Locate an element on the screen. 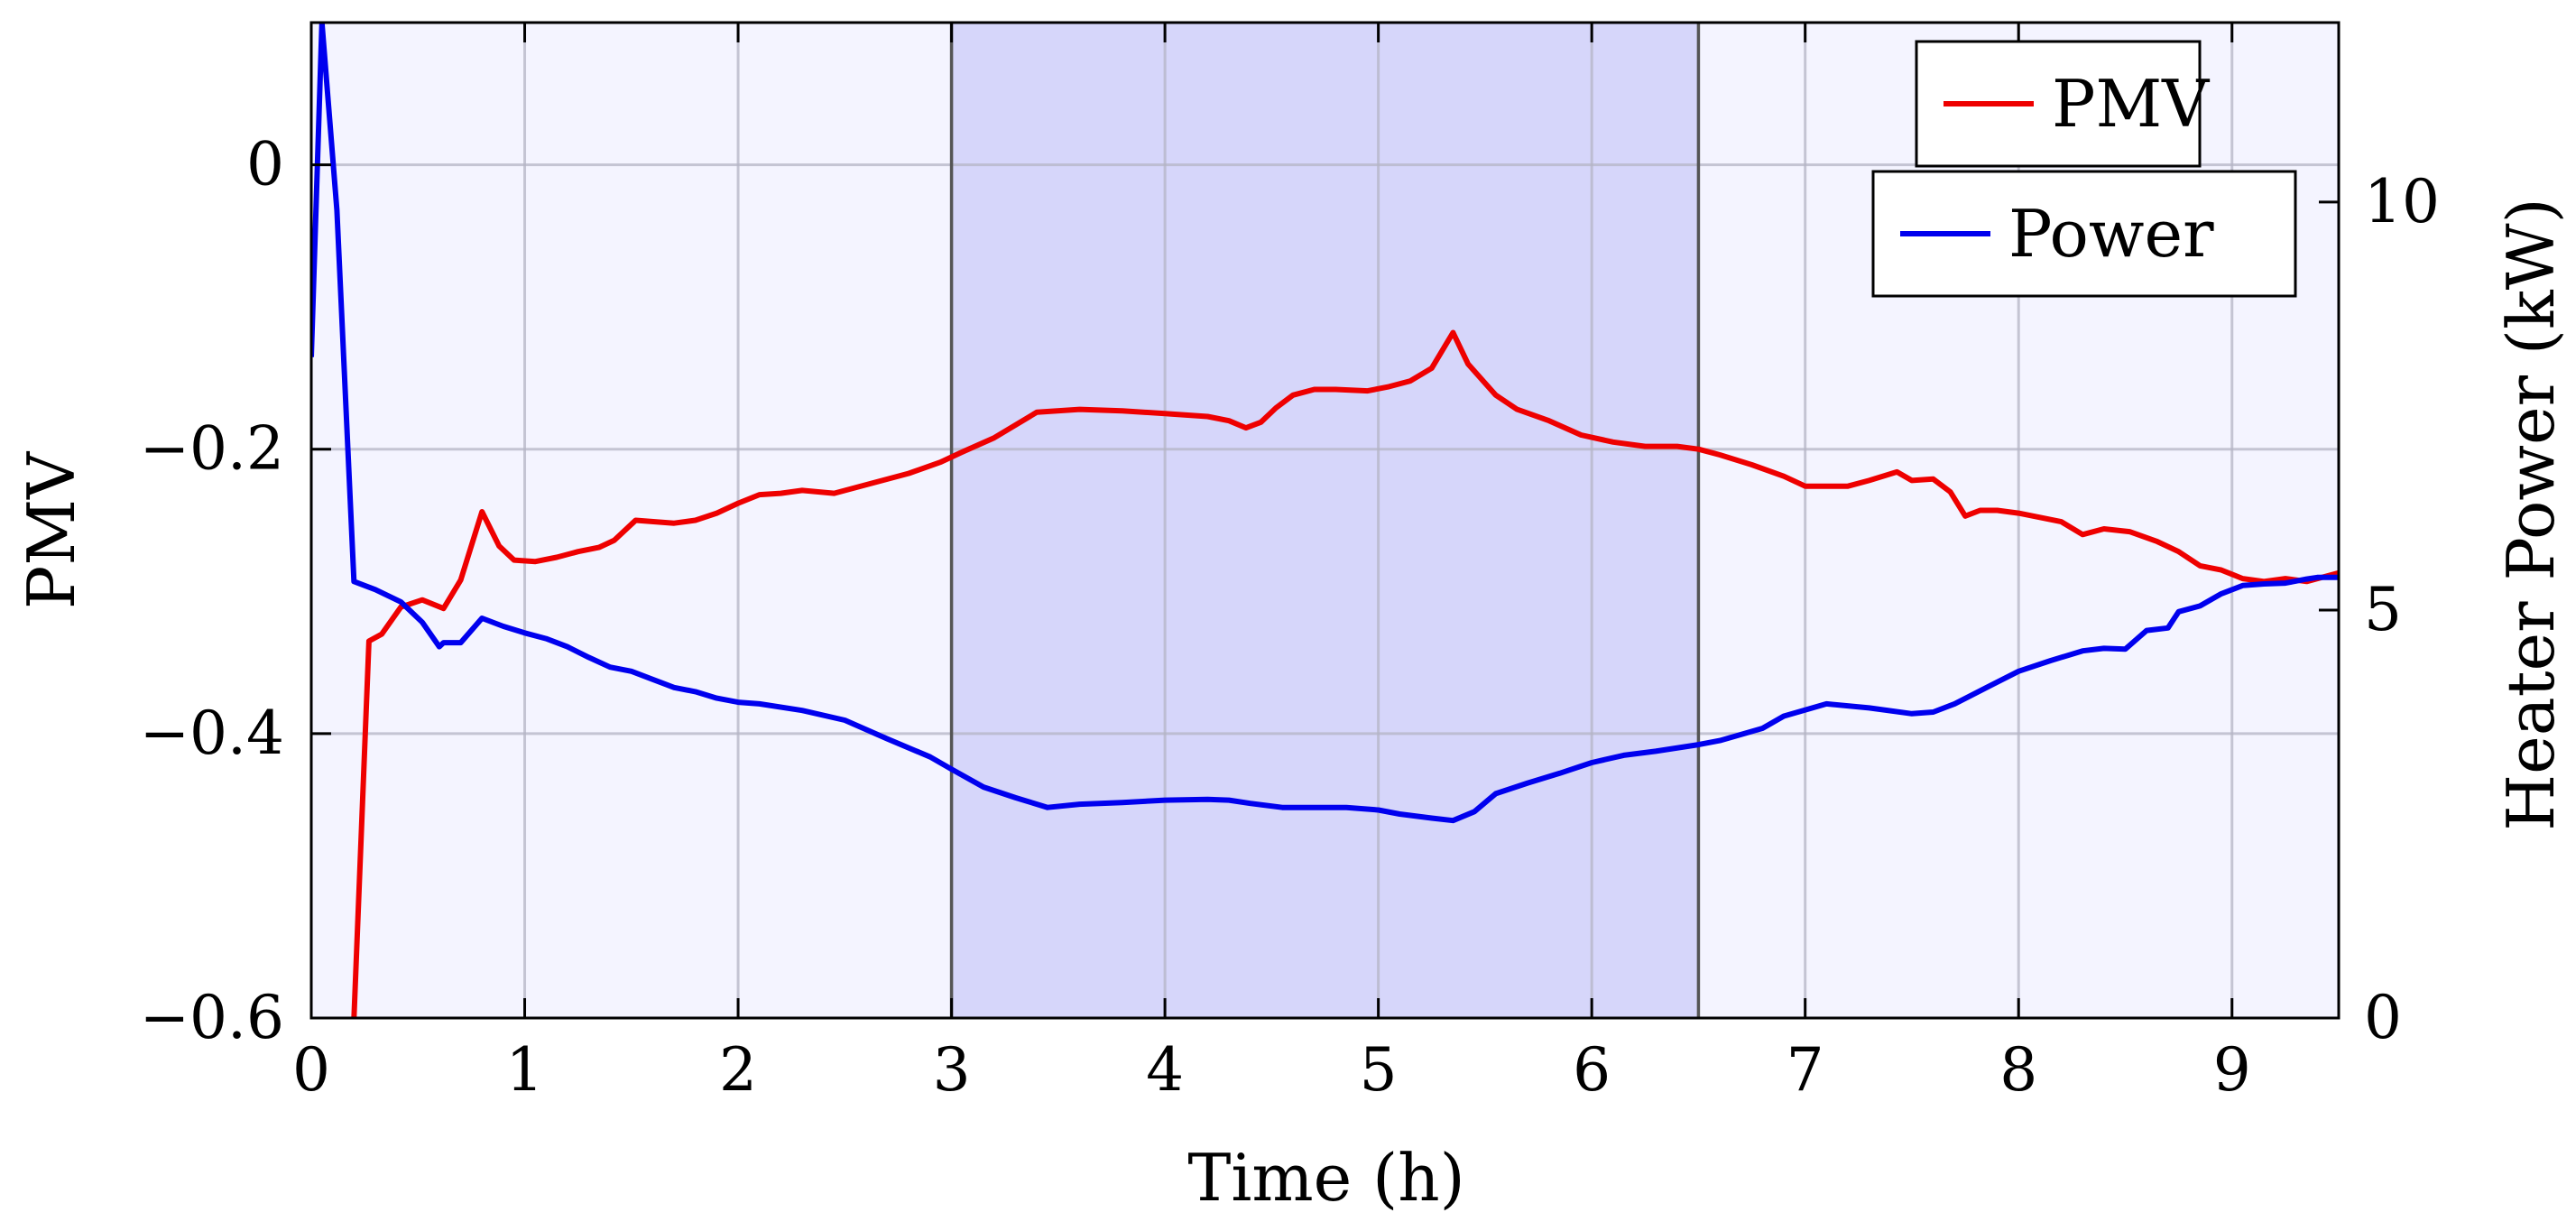  x-tick-label: 2 is located at coordinates (738, 1070).